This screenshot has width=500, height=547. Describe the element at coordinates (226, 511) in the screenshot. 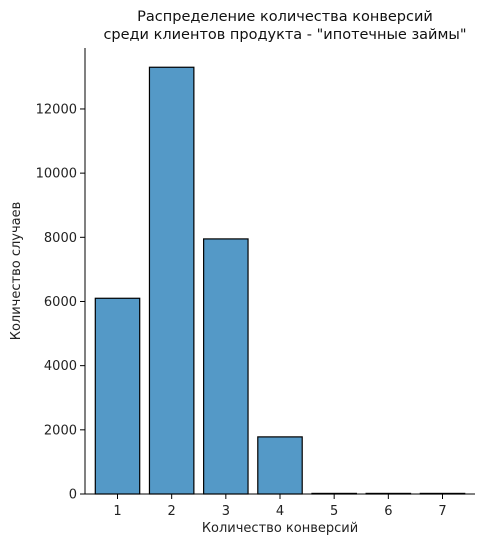

I see `x-tick-label: 3` at that location.